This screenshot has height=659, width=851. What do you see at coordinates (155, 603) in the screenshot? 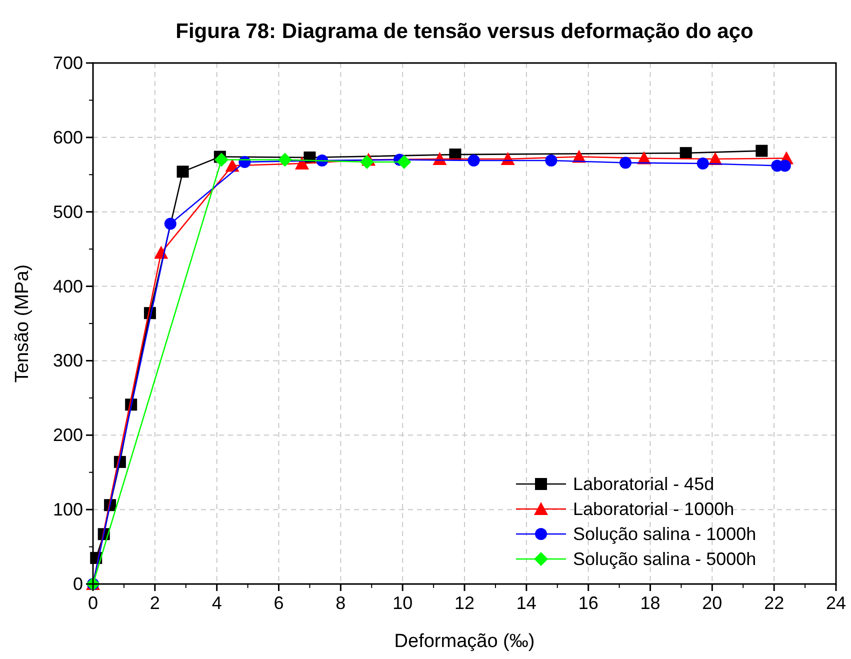
I see `x-tick-label: 2` at bounding box center [155, 603].